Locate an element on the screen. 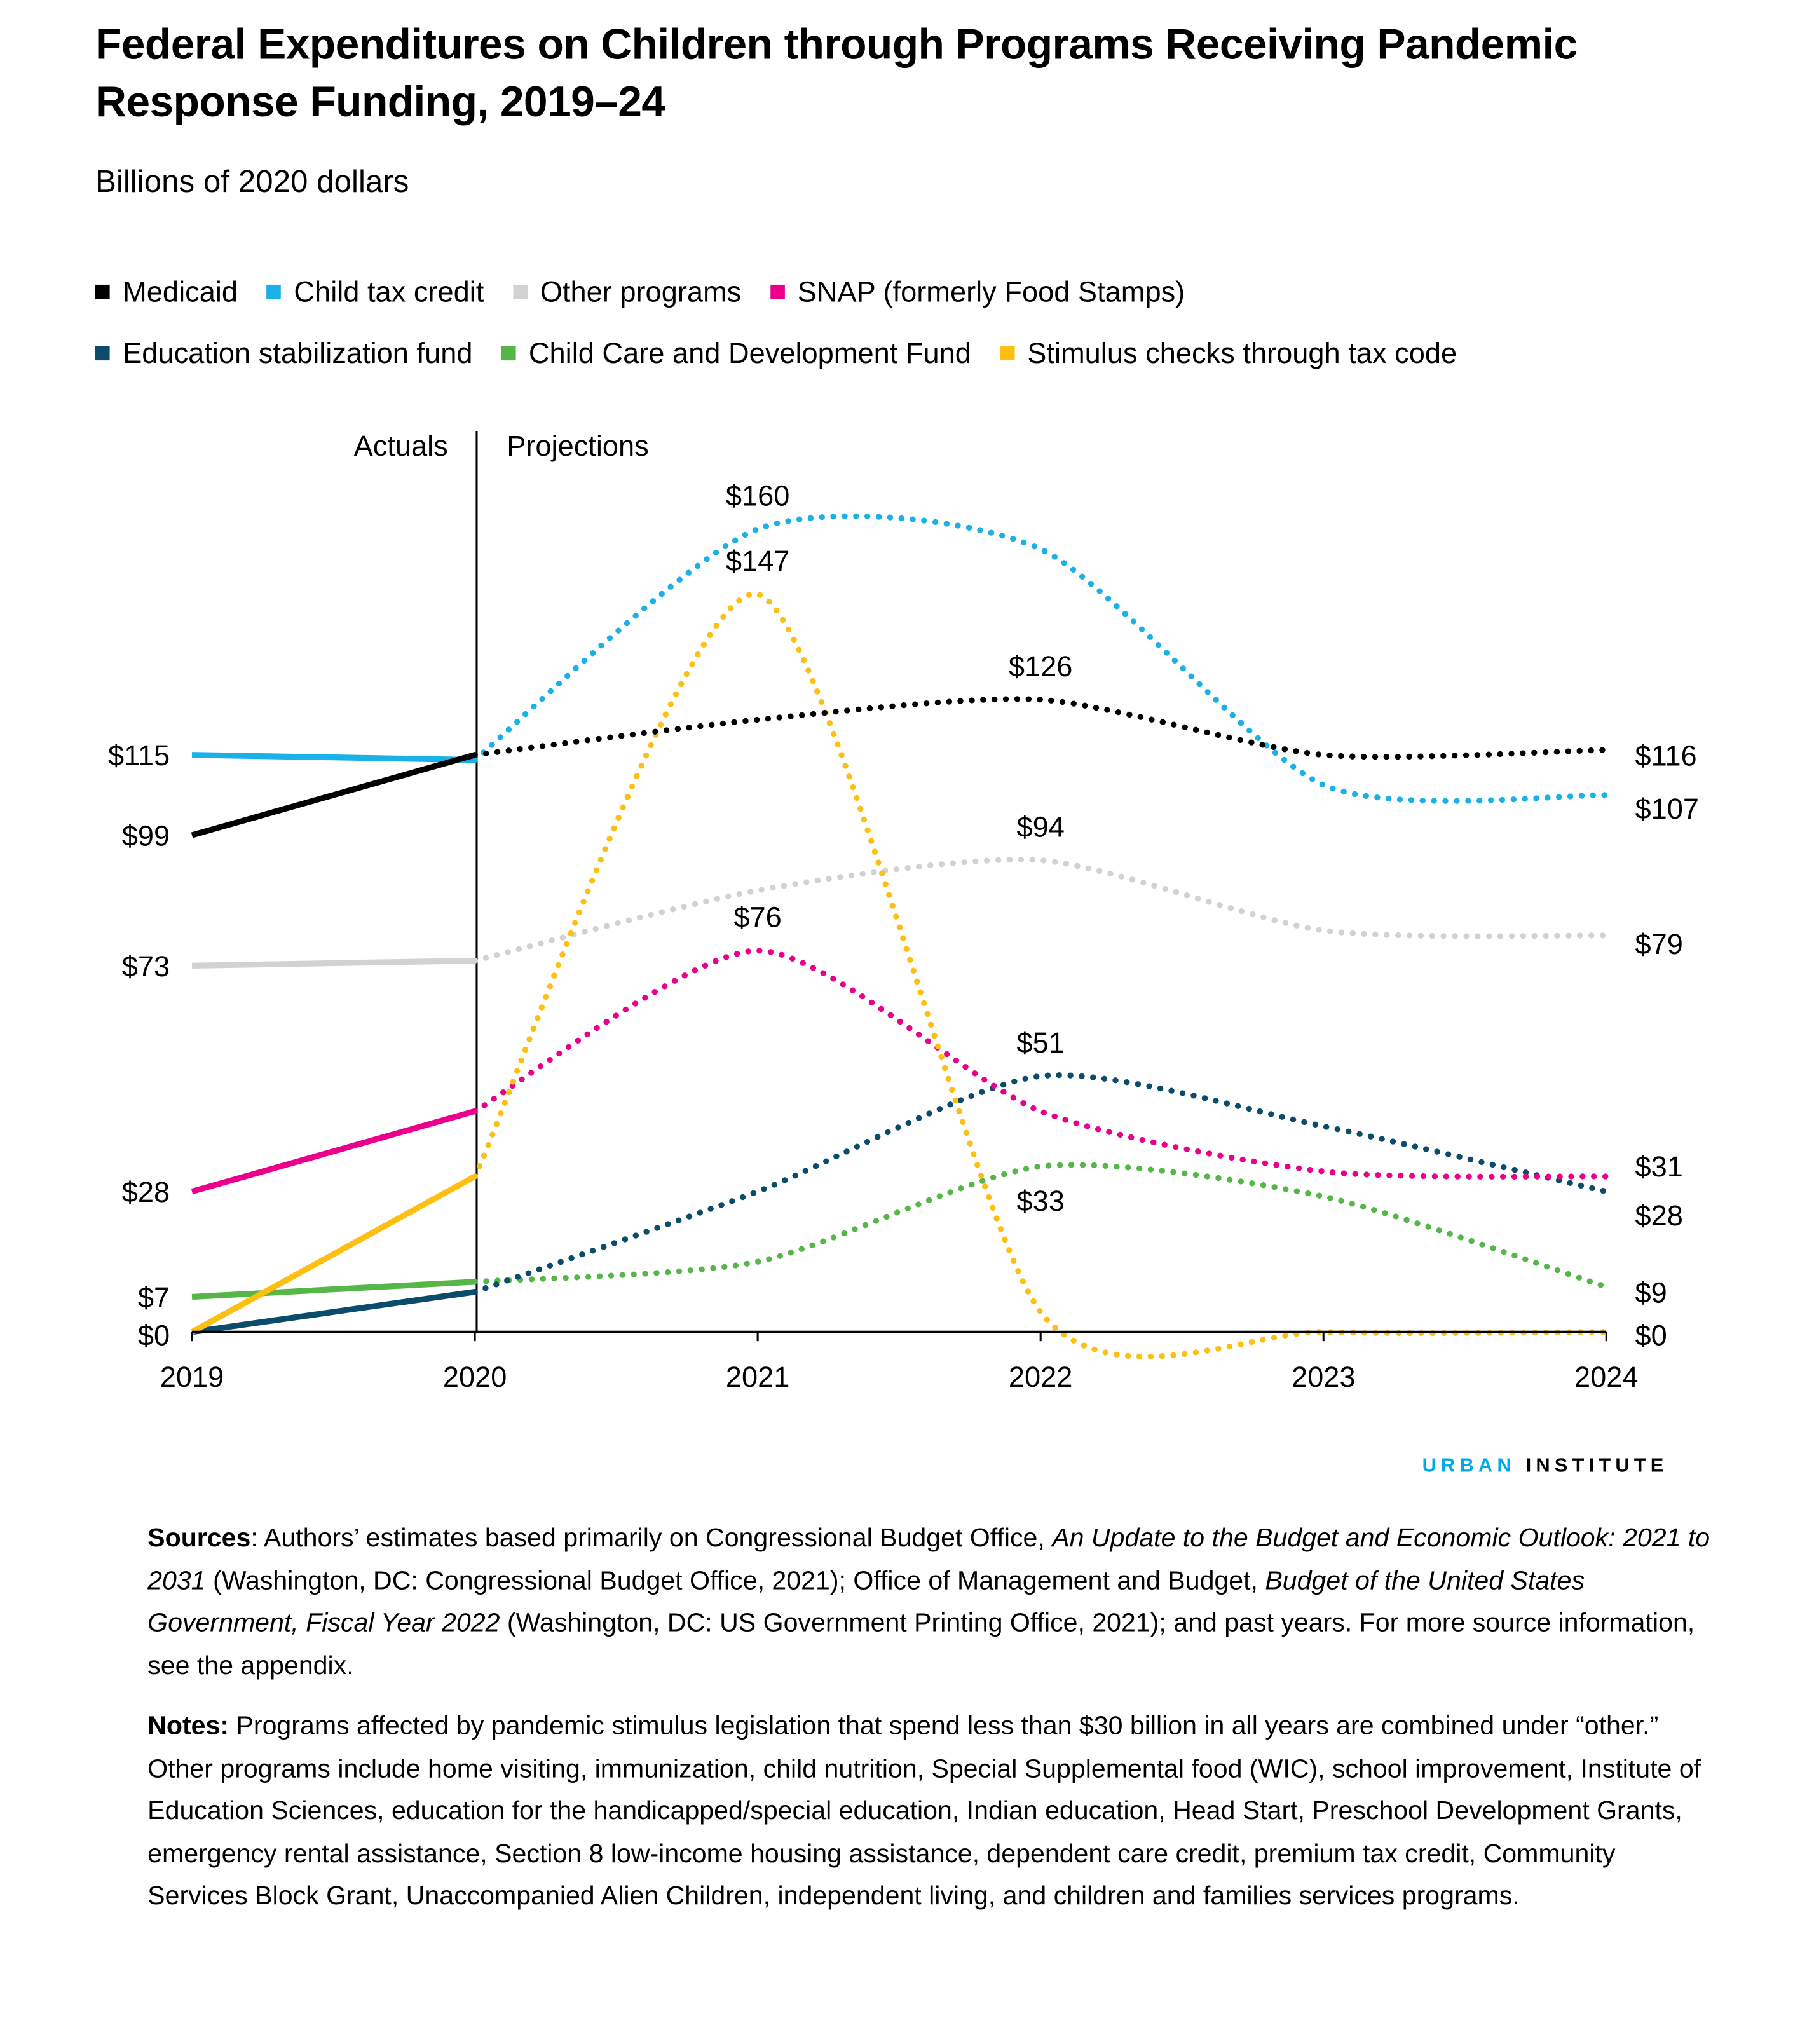 The width and height of the screenshot is (1814, 2044). legend-label: Education stabilization fund is located at coordinates (298, 352).